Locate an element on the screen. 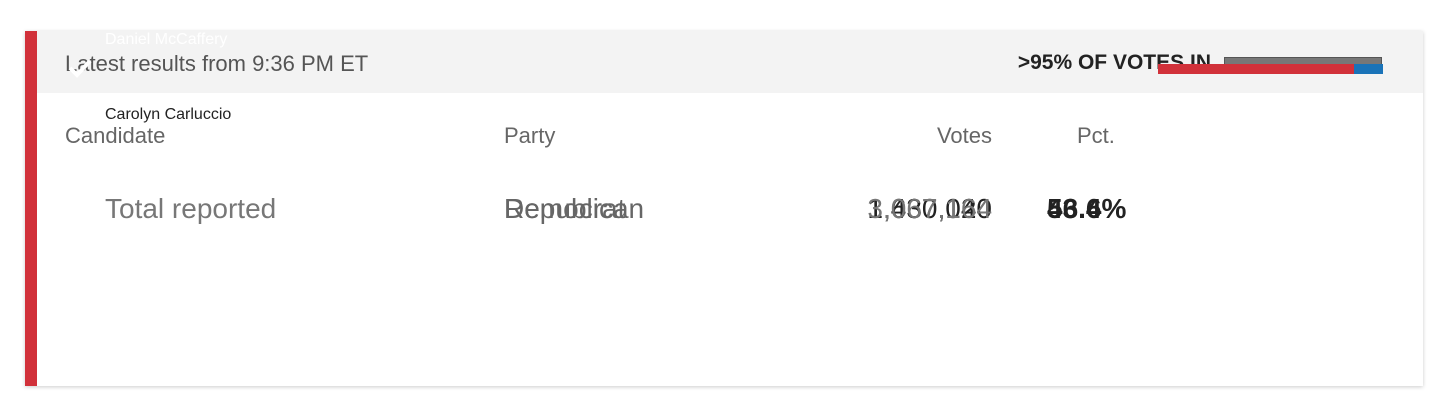 Image resolution: width=1456 pixels, height=412 pixels. pct-bar is located at coordinates (1256, 68).